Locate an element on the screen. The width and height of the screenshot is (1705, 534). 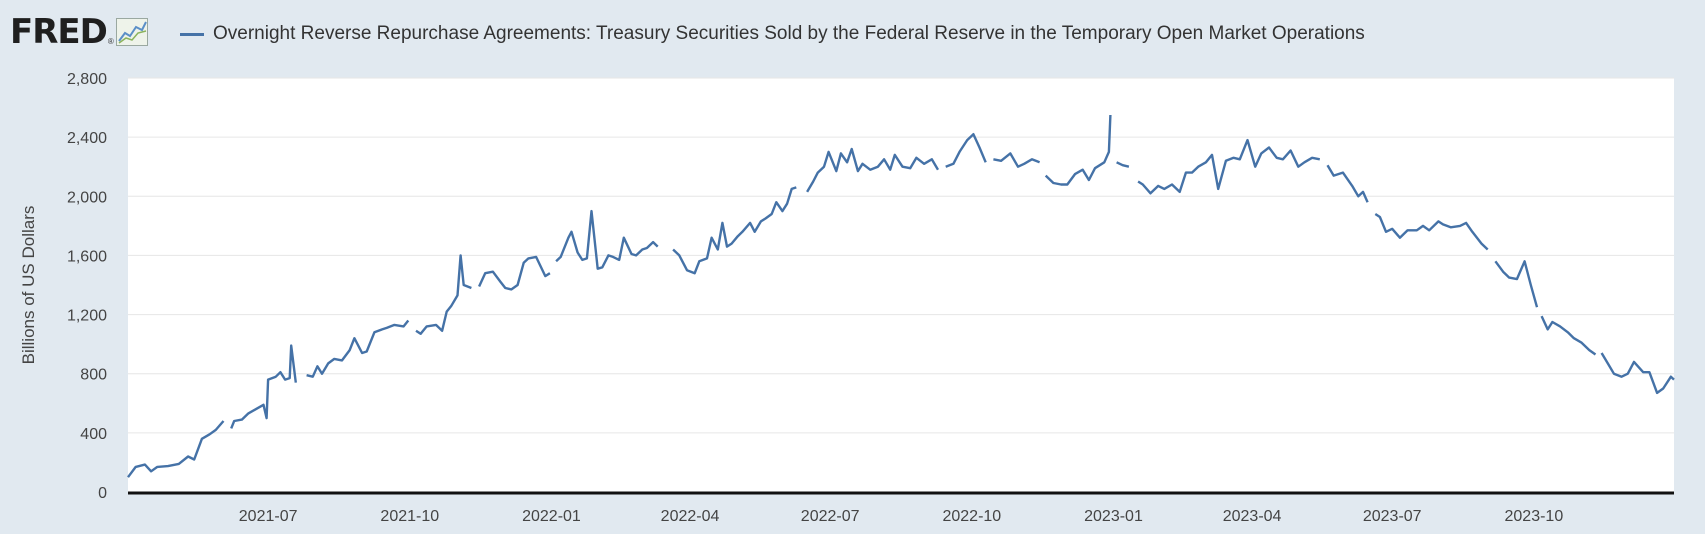
y-tick-label: 2,400 is located at coordinates (87, 138).